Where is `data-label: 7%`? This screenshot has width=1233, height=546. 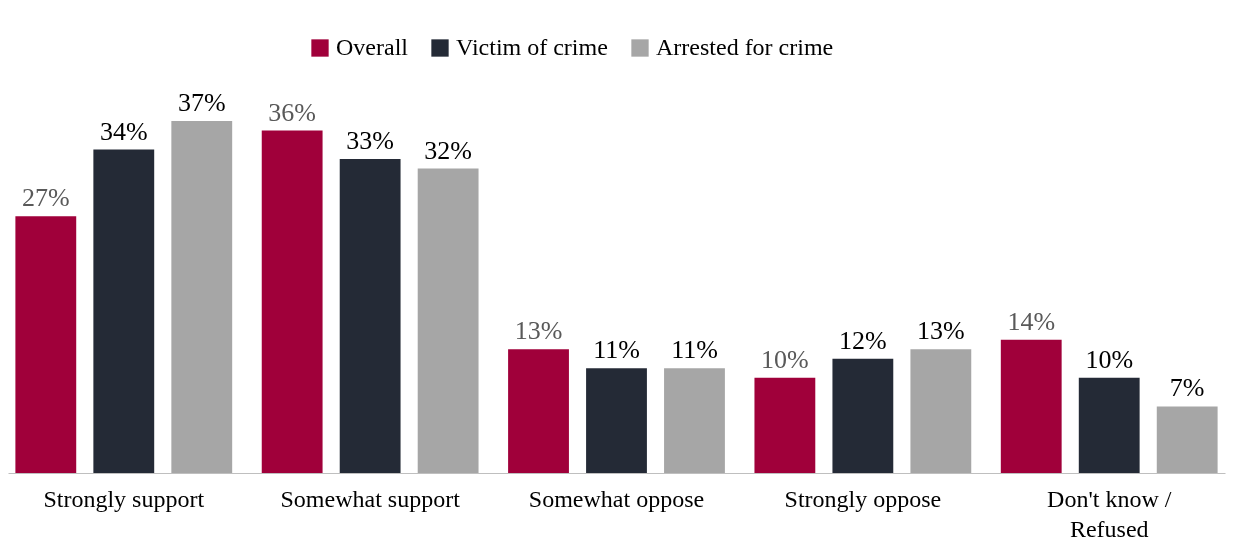 data-label: 7% is located at coordinates (1187, 388).